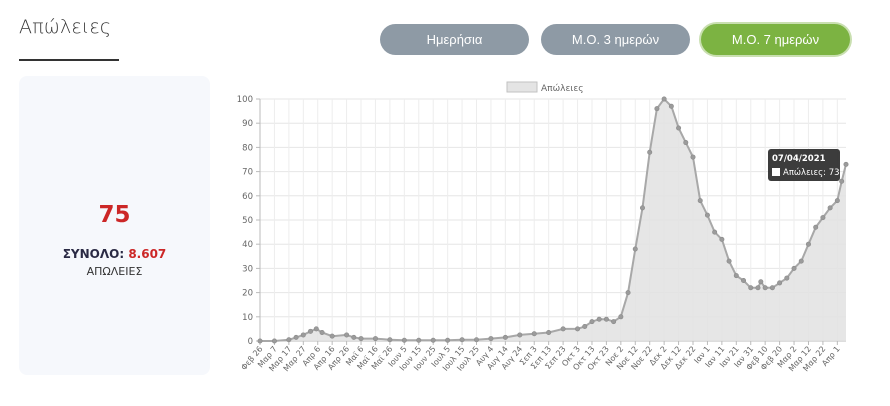 The height and width of the screenshot is (406, 890). What do you see at coordinates (367, 358) in the screenshot?
I see `x-tick-label: Μαϊ 16` at bounding box center [367, 358].